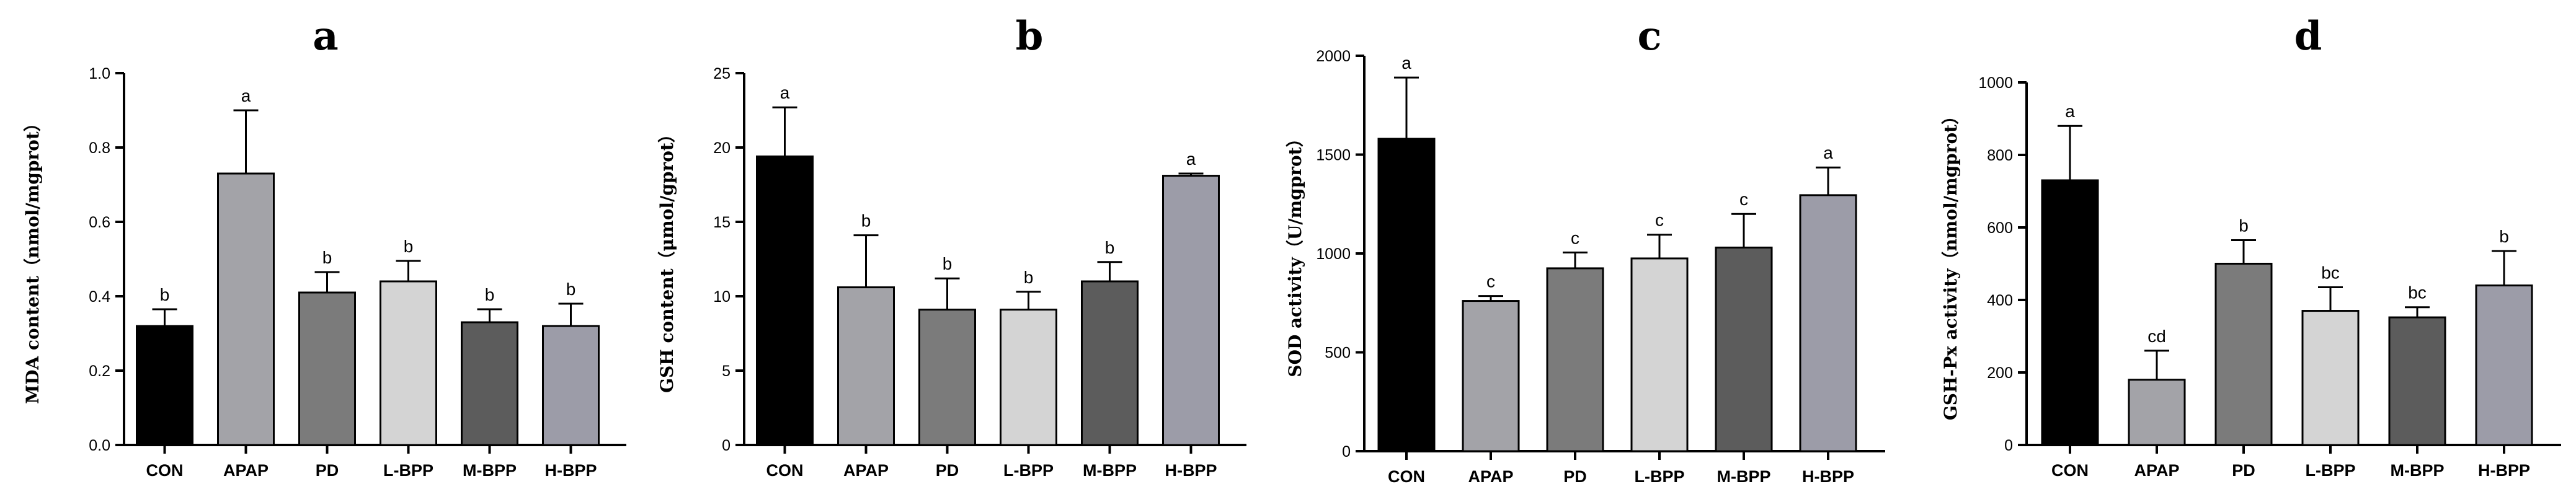 Image resolution: width=2576 pixels, height=502 pixels. Describe the element at coordinates (726, 371) in the screenshot. I see `y-tick-label: 5` at that location.